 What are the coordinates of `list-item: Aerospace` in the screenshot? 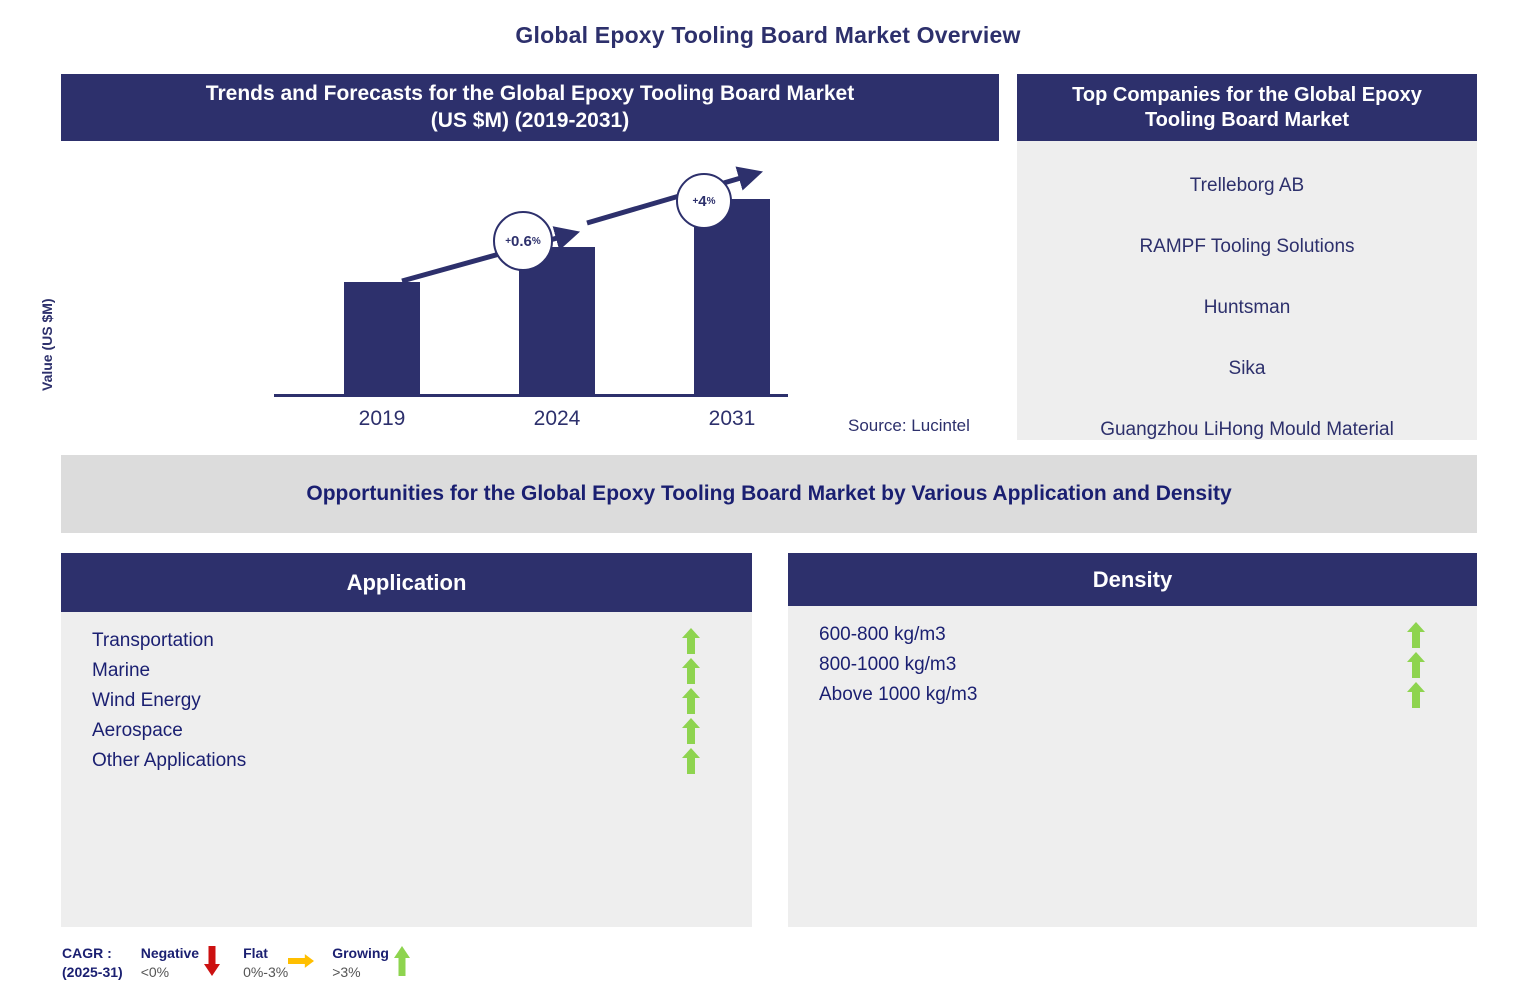 It's located at (406, 731).